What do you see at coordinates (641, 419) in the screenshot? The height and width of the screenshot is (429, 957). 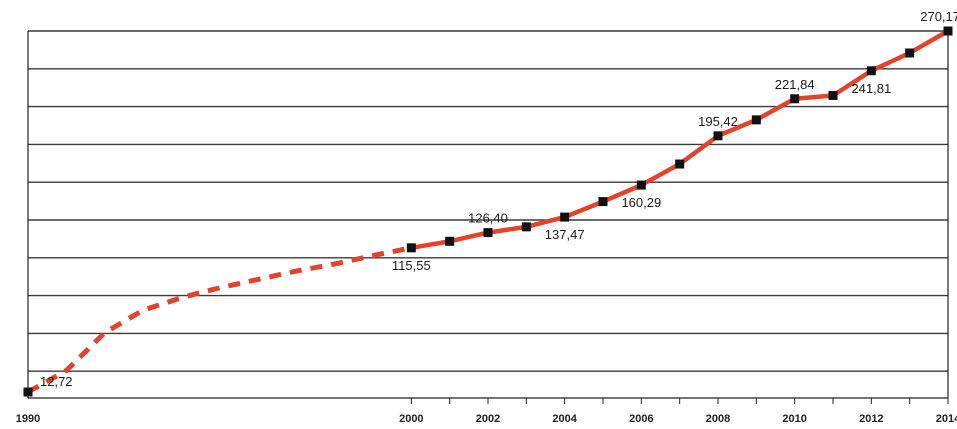 I see `x-tick-label: 2006` at bounding box center [641, 419].